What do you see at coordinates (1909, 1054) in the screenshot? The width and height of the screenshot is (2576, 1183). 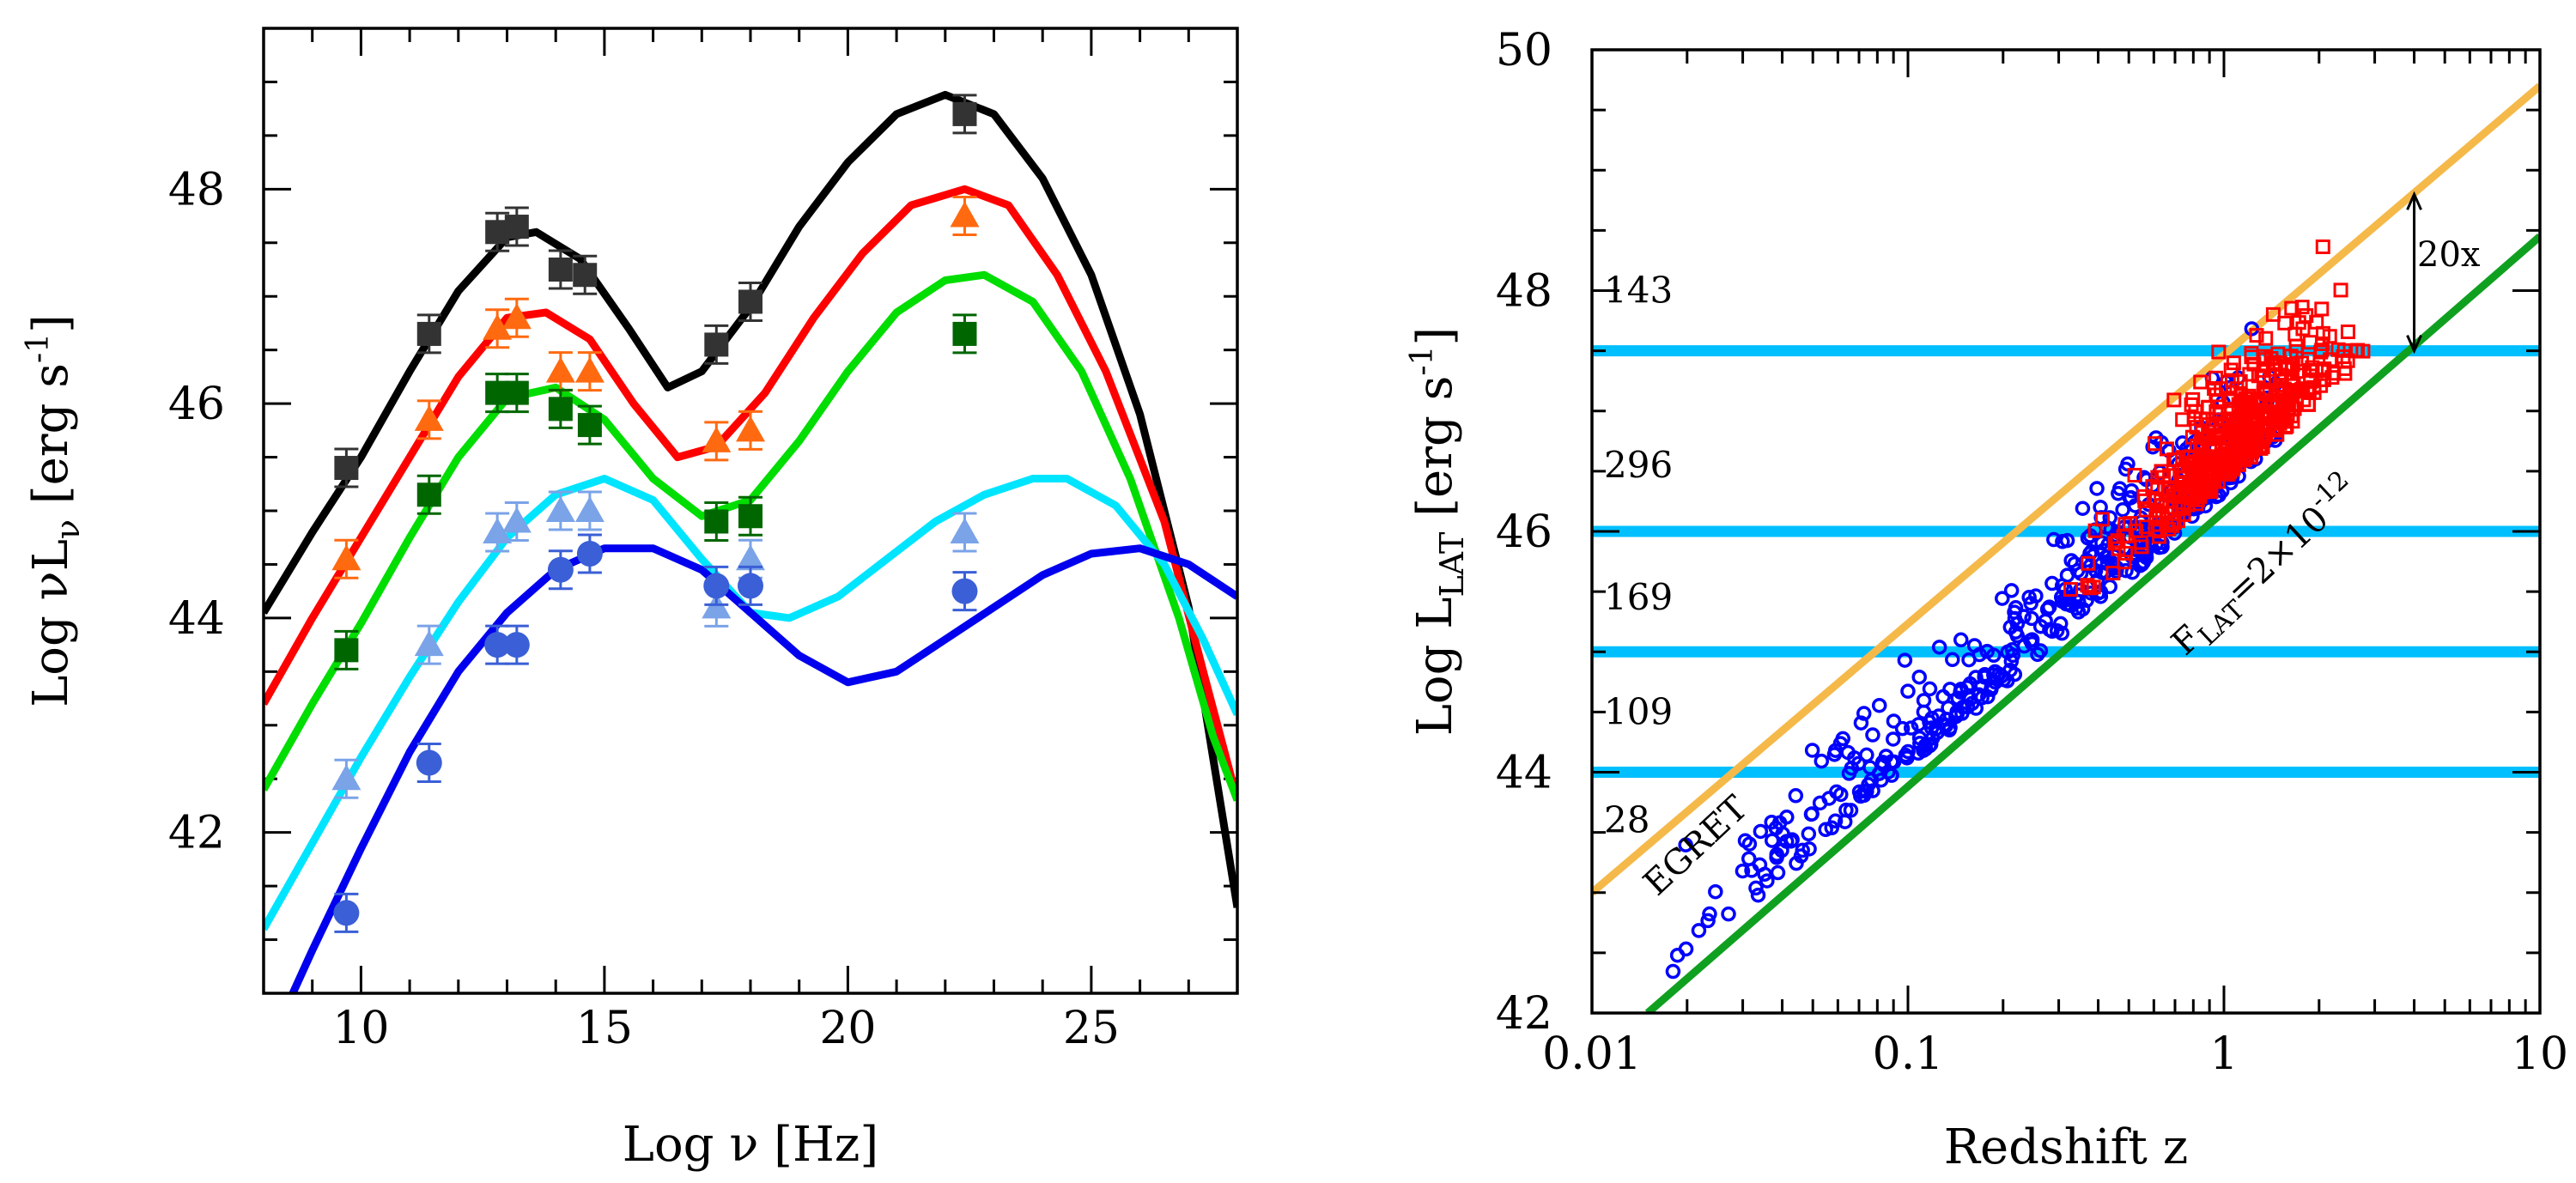 I see `x-tick-label: 0.1` at bounding box center [1909, 1054].